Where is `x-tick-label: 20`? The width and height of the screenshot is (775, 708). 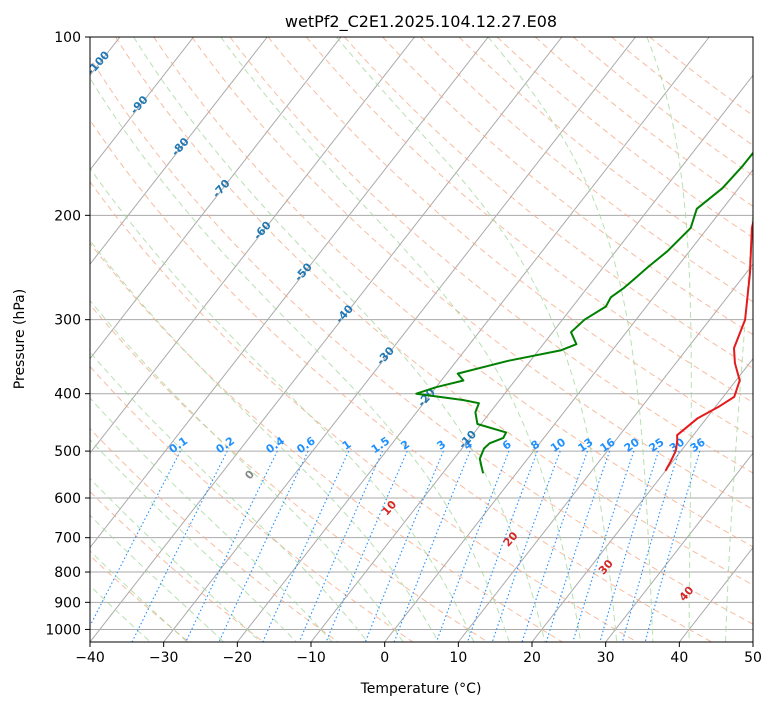
x-tick-label: 20 is located at coordinates (532, 658).